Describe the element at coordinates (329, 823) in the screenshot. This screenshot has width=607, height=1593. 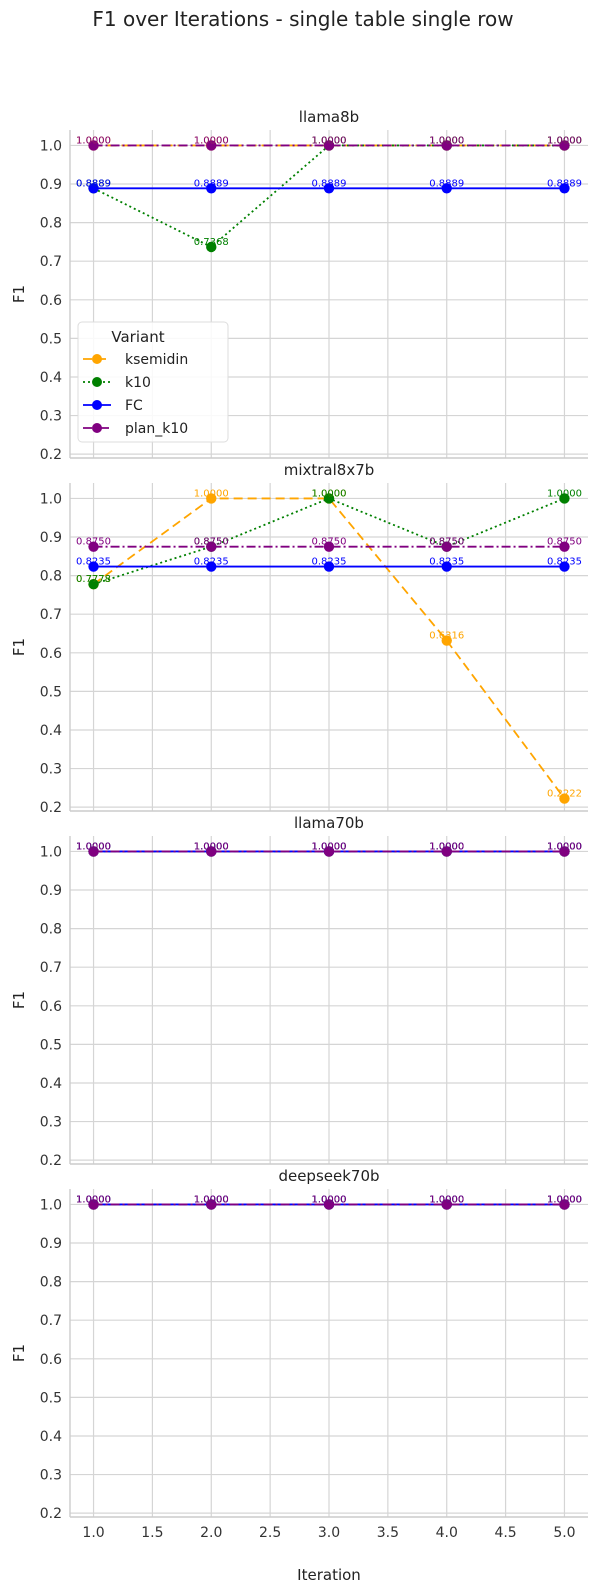
I see `panel-title: llama70b` at that location.